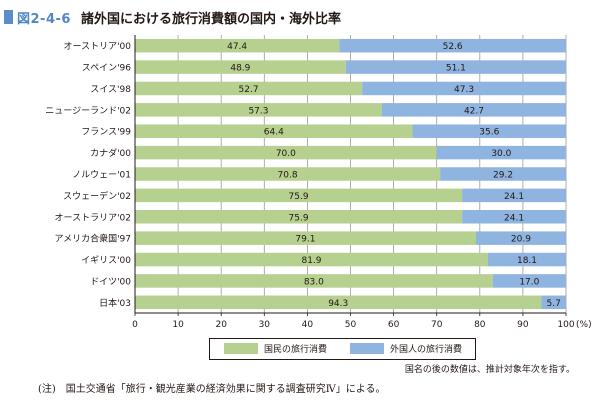  I want to click on x-tick-label: 100, so click(565, 325).